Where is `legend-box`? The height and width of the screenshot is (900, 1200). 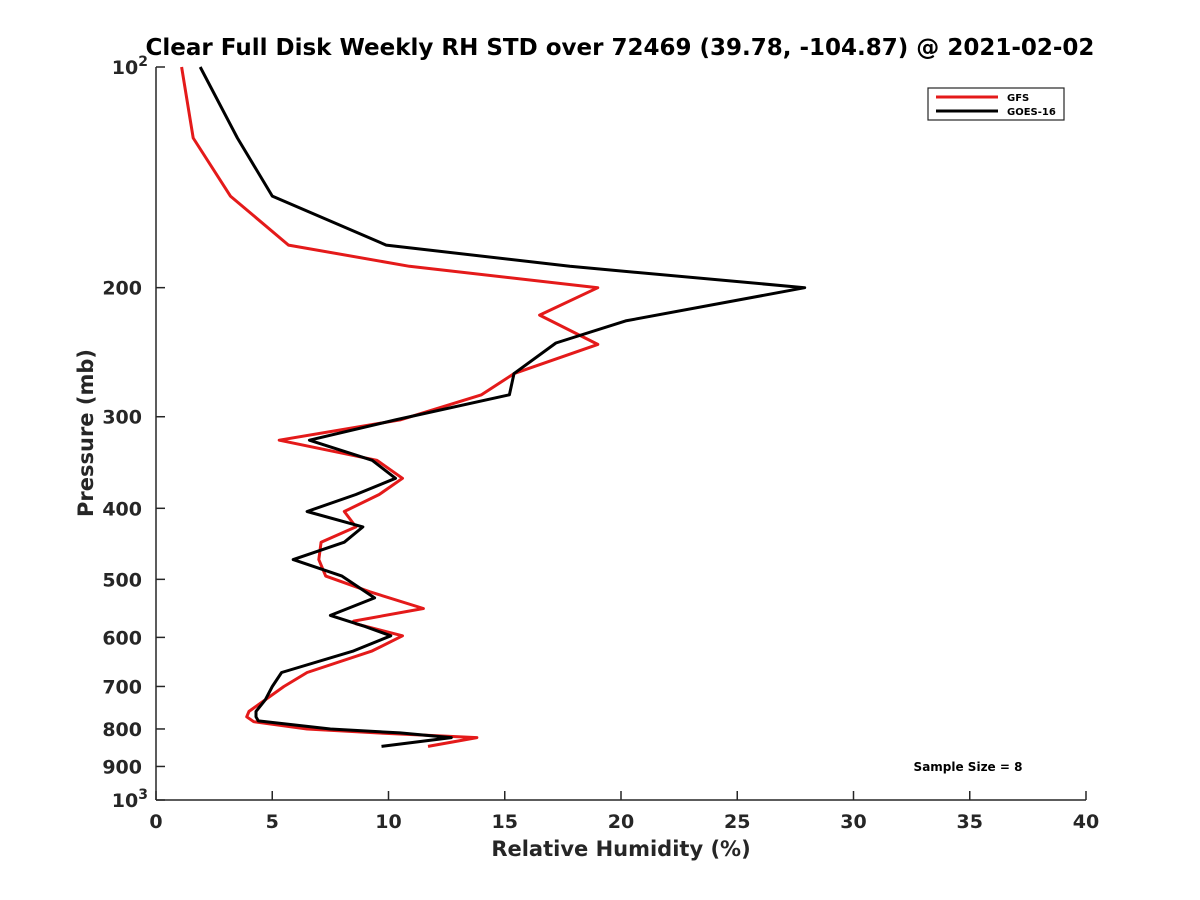 legend-box is located at coordinates (996, 104).